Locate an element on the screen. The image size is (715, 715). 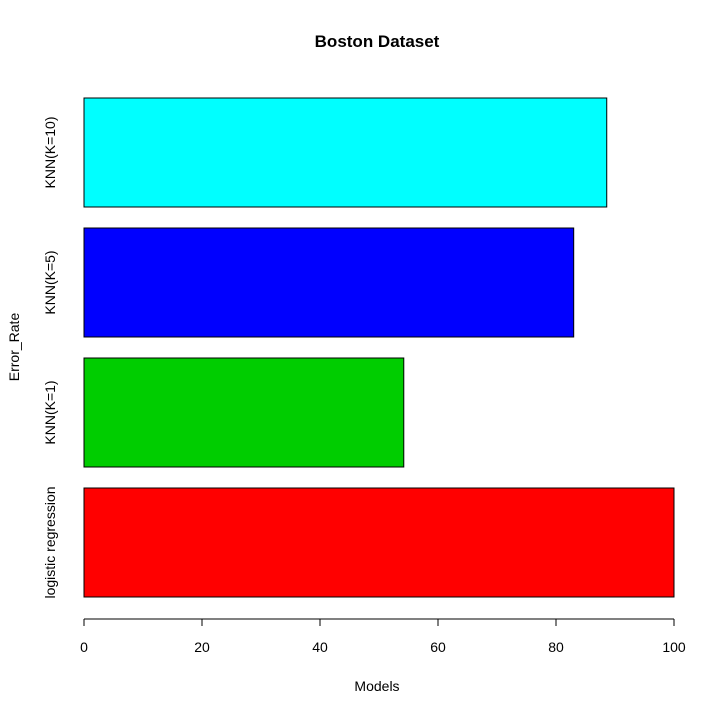
x-tick-label-2: 40 is located at coordinates (320, 647).